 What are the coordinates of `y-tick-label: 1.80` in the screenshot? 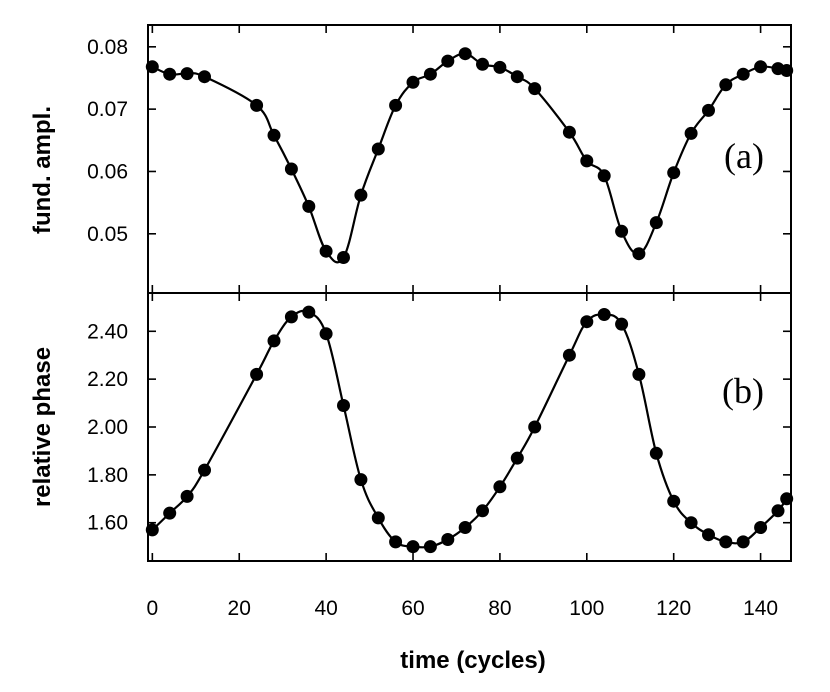 It's located at (107, 475).